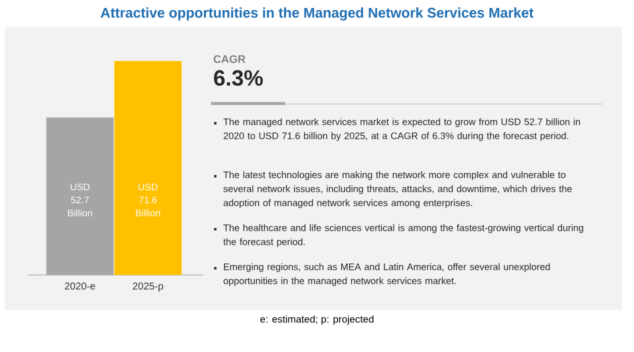 The image size is (634, 352). I want to click on x-tick-label: 2025-p, so click(148, 287).